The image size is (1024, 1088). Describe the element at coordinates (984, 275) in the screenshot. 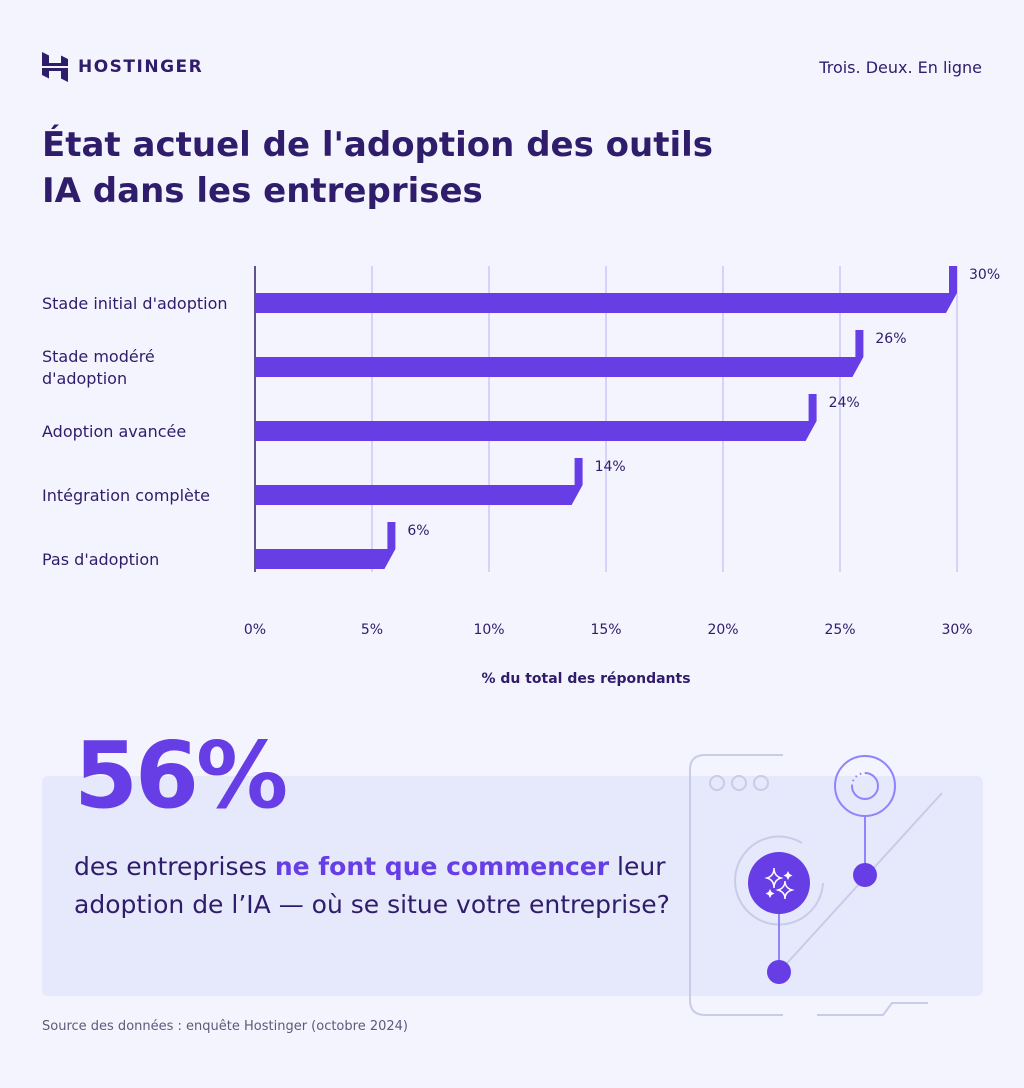

I see `value-label: 30%` at that location.